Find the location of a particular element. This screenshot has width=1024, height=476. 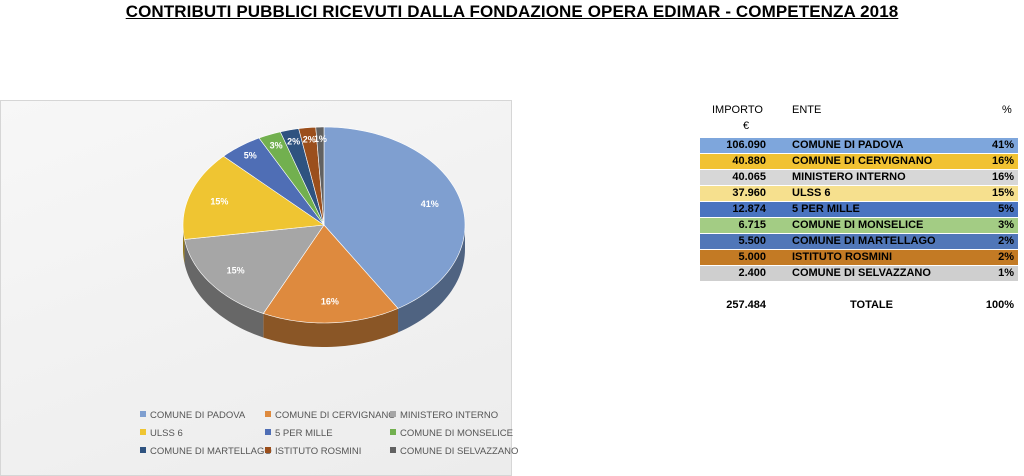

legend-label: 5 PER MILLE is located at coordinates (304, 433).